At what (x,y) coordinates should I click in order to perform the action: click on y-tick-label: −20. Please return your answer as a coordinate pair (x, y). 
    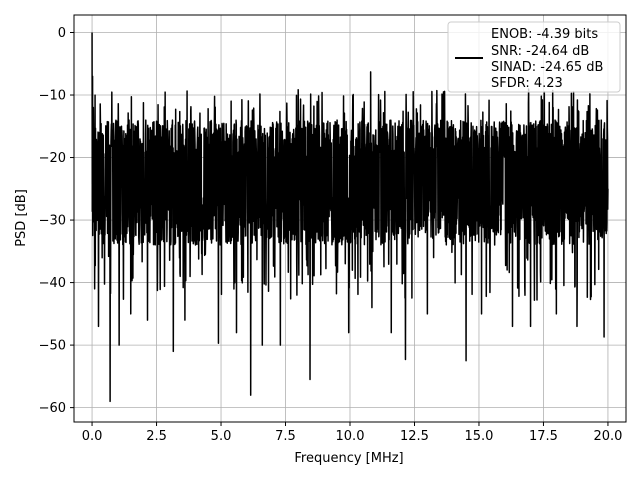
    Looking at the image, I should click on (52, 158).